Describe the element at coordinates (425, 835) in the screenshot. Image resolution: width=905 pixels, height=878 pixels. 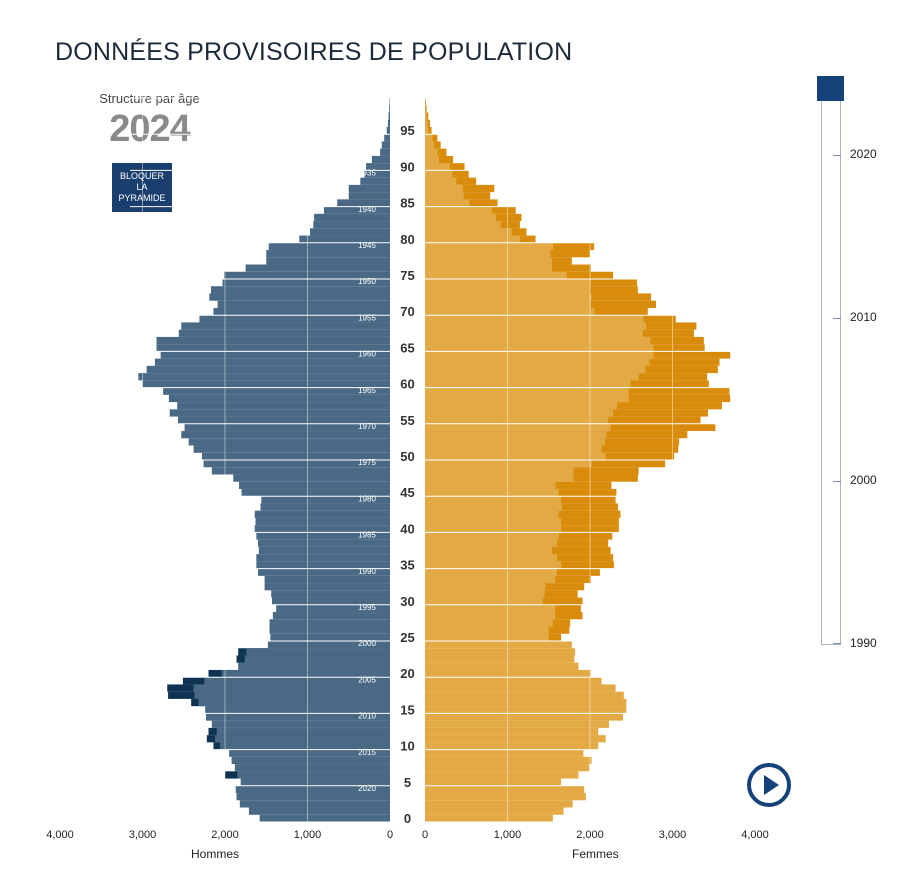
I see `x-tick-label-women: 0` at that location.